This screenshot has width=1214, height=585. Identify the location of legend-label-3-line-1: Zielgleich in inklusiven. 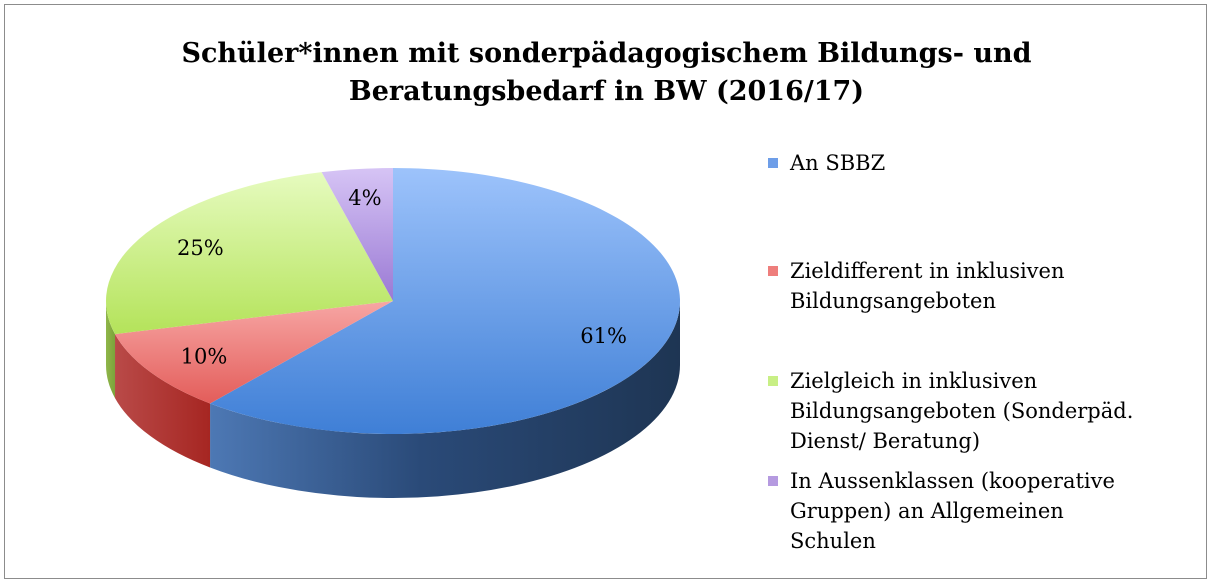
(914, 381).